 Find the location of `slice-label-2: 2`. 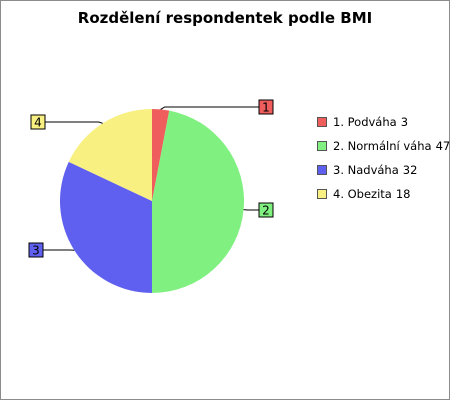

slice-label-2: 2 is located at coordinates (266, 211).